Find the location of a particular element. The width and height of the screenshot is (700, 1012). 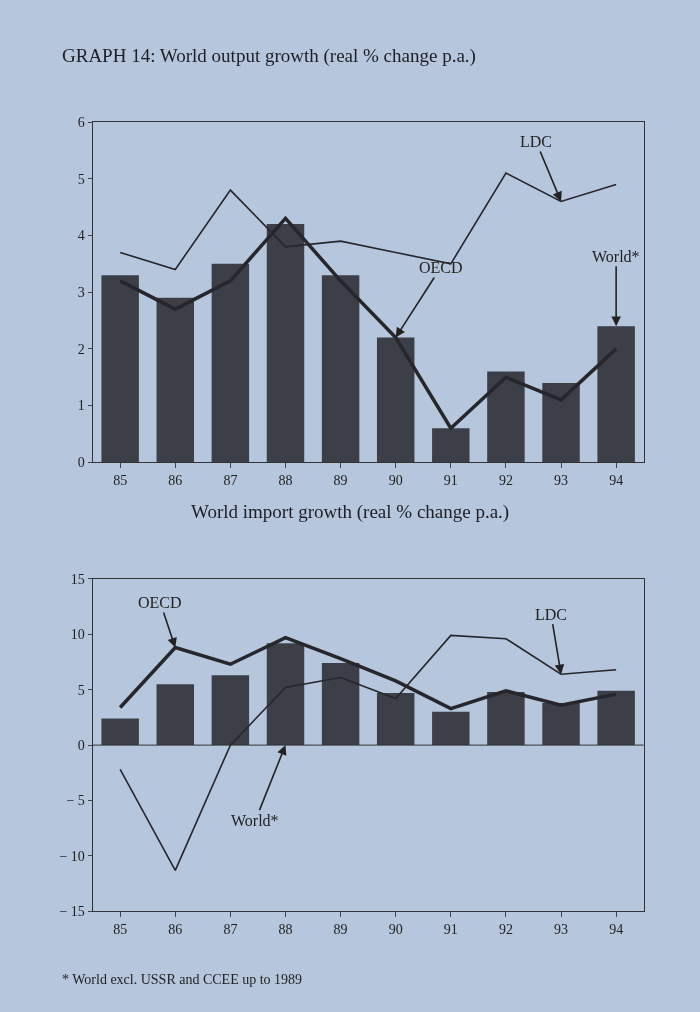

chart-title: GRAPH 14: World output growth (real % change p.a.) is located at coordinates (269, 56).